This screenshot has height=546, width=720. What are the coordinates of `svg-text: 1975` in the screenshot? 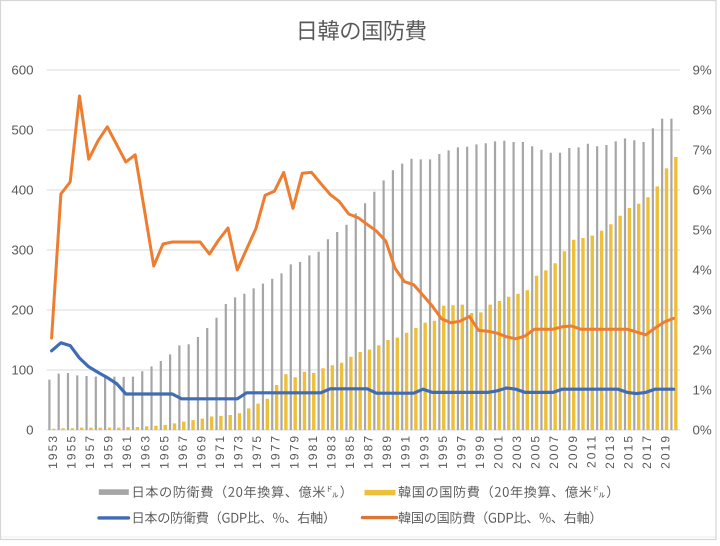 It's located at (257, 451).